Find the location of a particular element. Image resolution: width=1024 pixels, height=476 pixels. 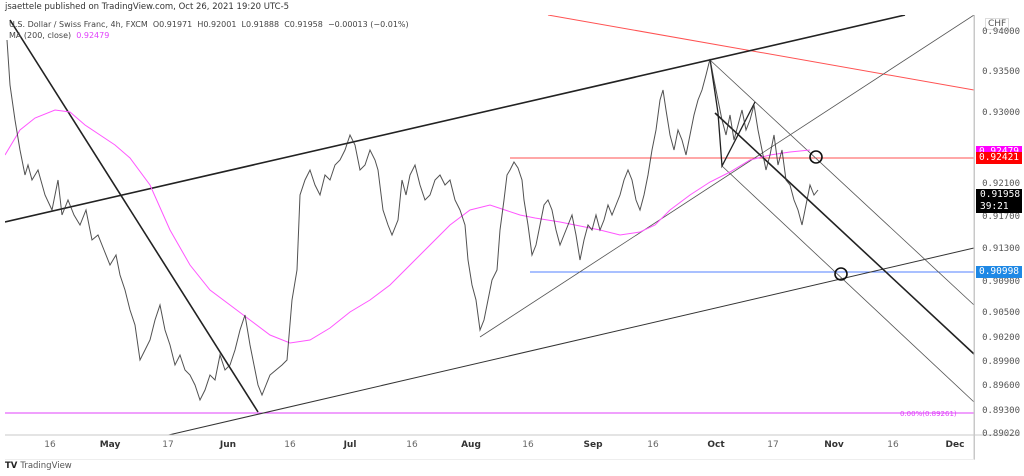

price-tick: 0.90900 is located at coordinates (1001, 282).